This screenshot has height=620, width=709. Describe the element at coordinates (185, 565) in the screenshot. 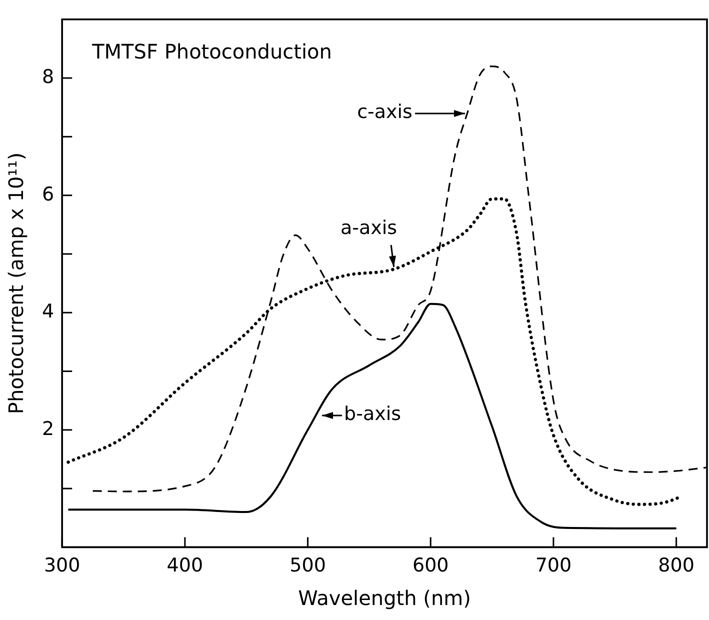

I see `x-tick-label: 400` at that location.